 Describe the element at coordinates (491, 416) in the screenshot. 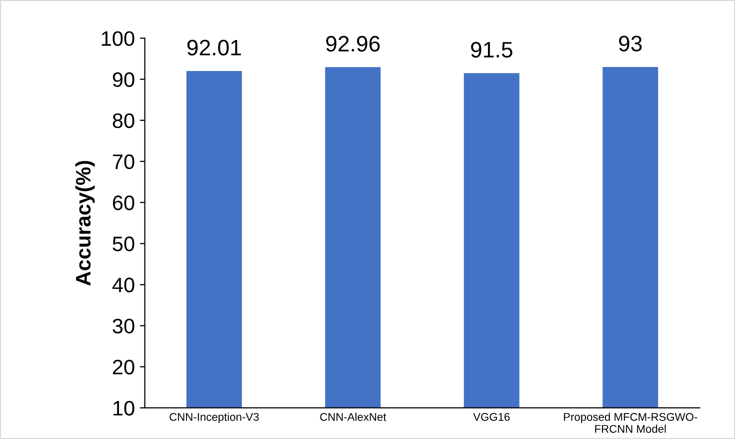

I see `x-tick-label: VGG16` at that location.